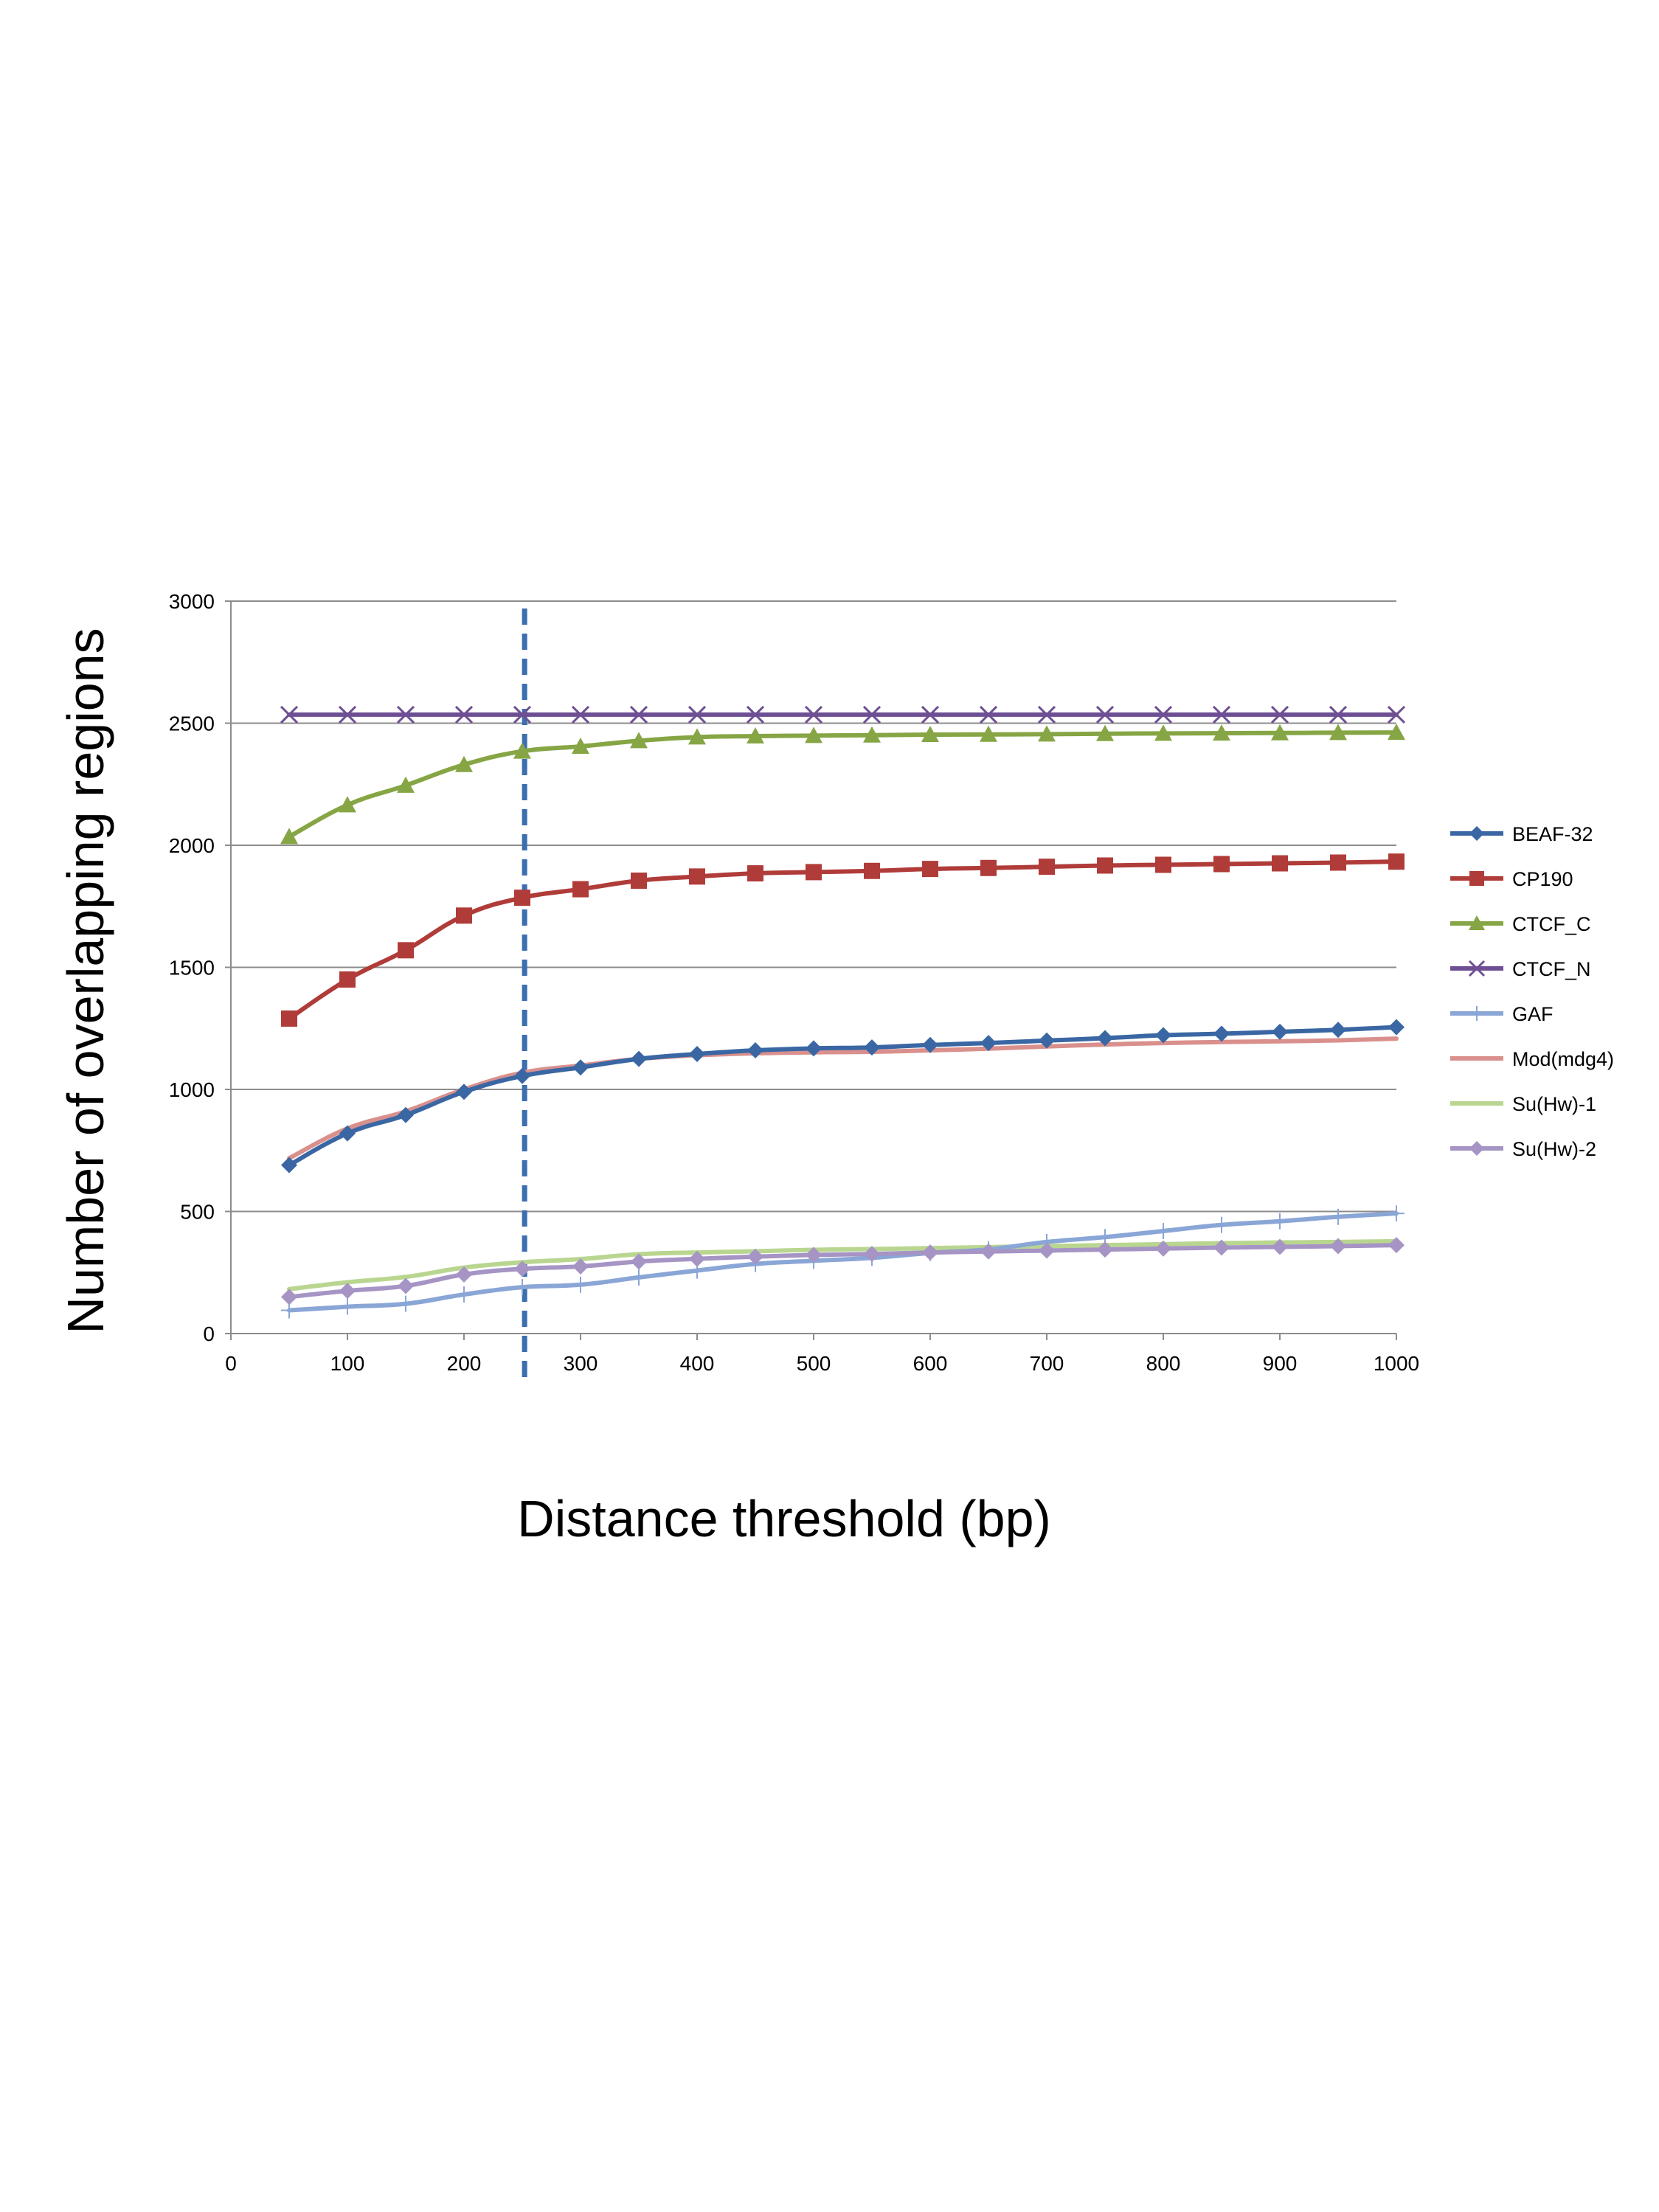  What do you see at coordinates (1047, 1363) in the screenshot?
I see `x-tick-label: 700` at bounding box center [1047, 1363].